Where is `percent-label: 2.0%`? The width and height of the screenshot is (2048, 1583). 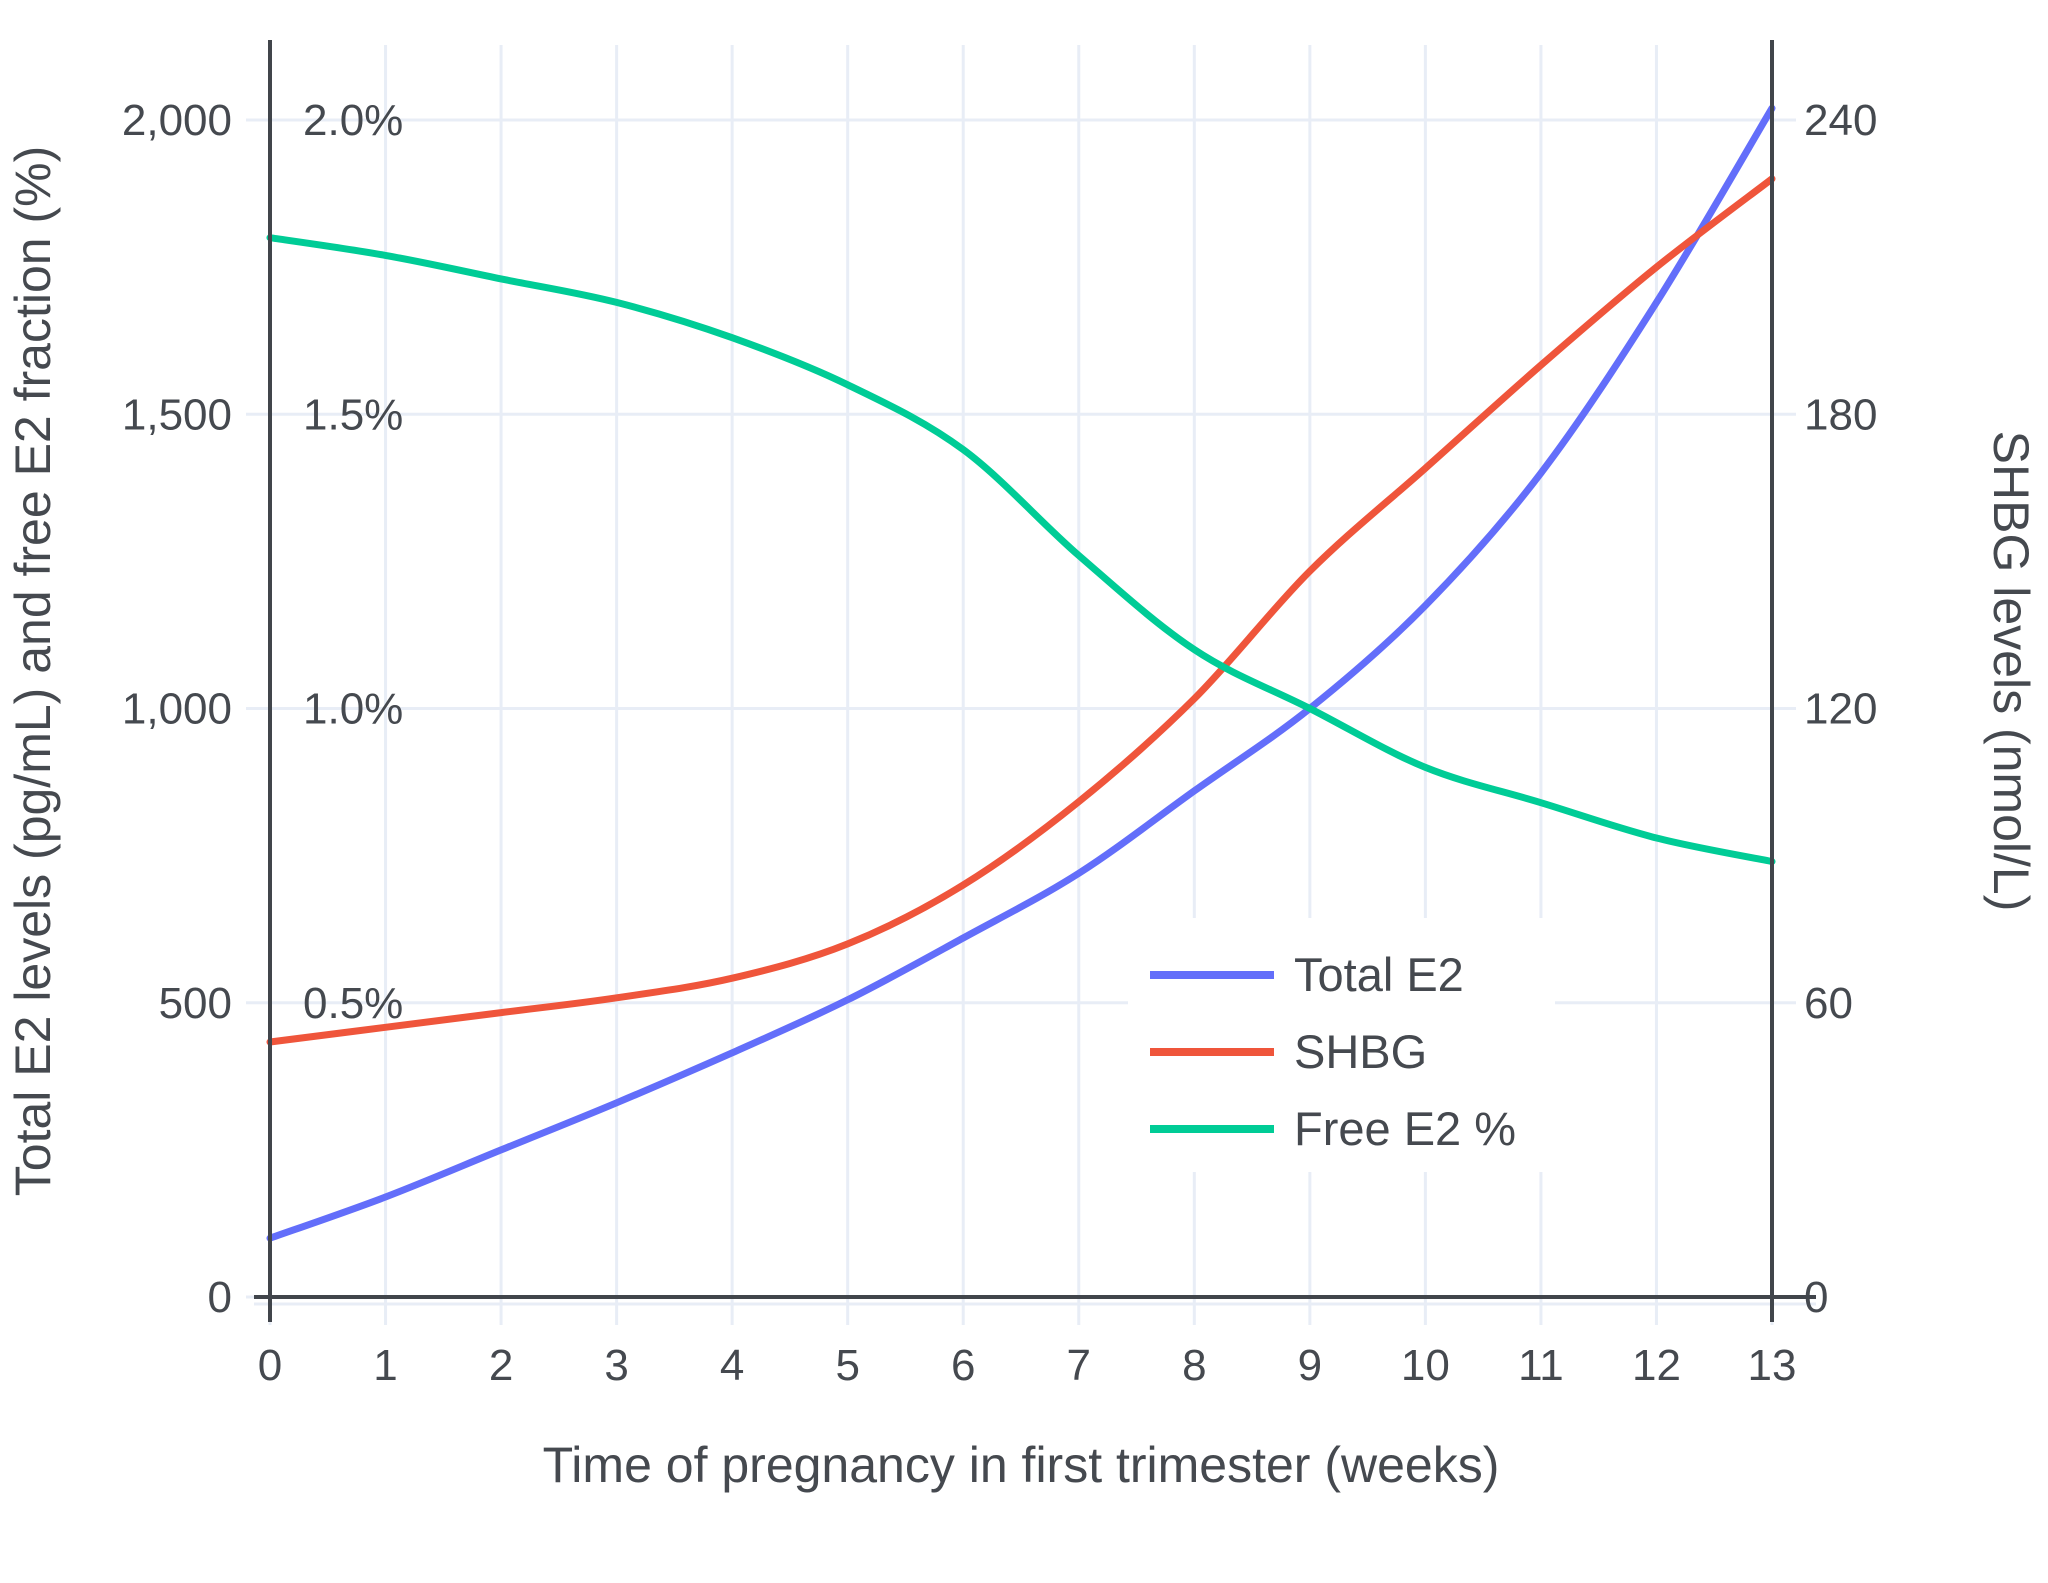 percent-label: 2.0% is located at coordinates (353, 120).